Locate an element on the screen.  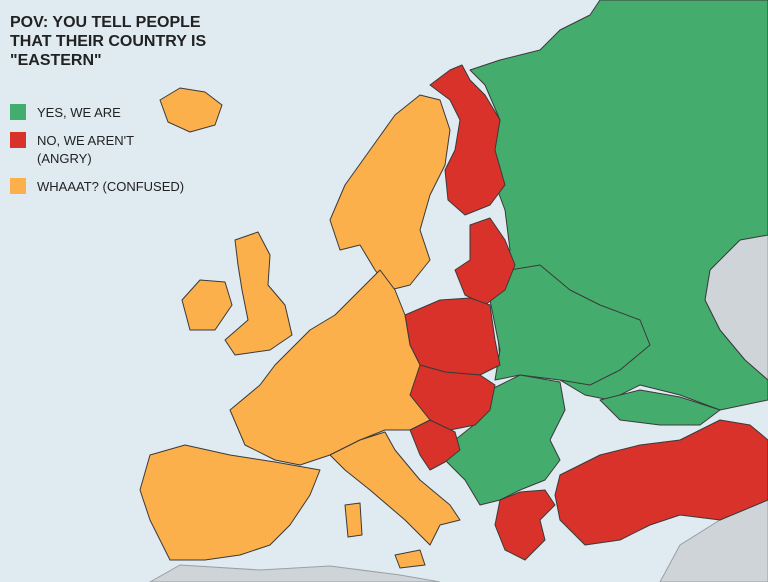
legend-label: (ANGRY) is located at coordinates (64, 158).